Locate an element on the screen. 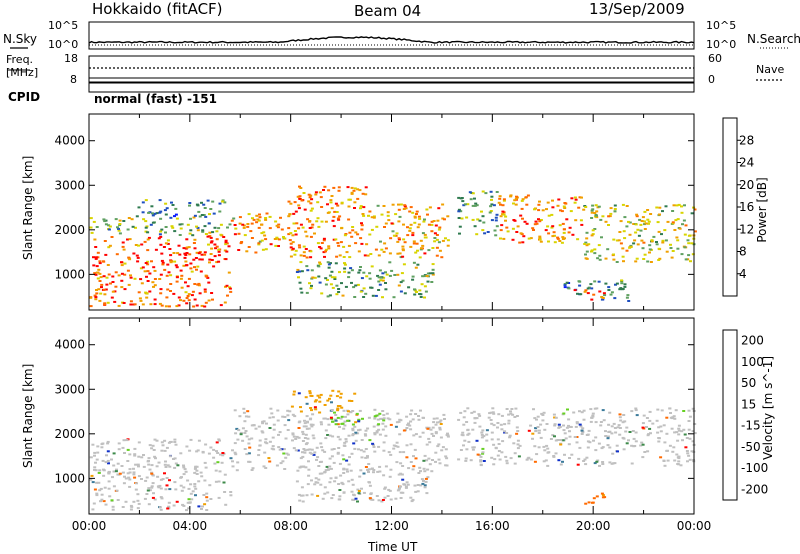  power-colorbar-tick-label: 28 is located at coordinates (746, 140).